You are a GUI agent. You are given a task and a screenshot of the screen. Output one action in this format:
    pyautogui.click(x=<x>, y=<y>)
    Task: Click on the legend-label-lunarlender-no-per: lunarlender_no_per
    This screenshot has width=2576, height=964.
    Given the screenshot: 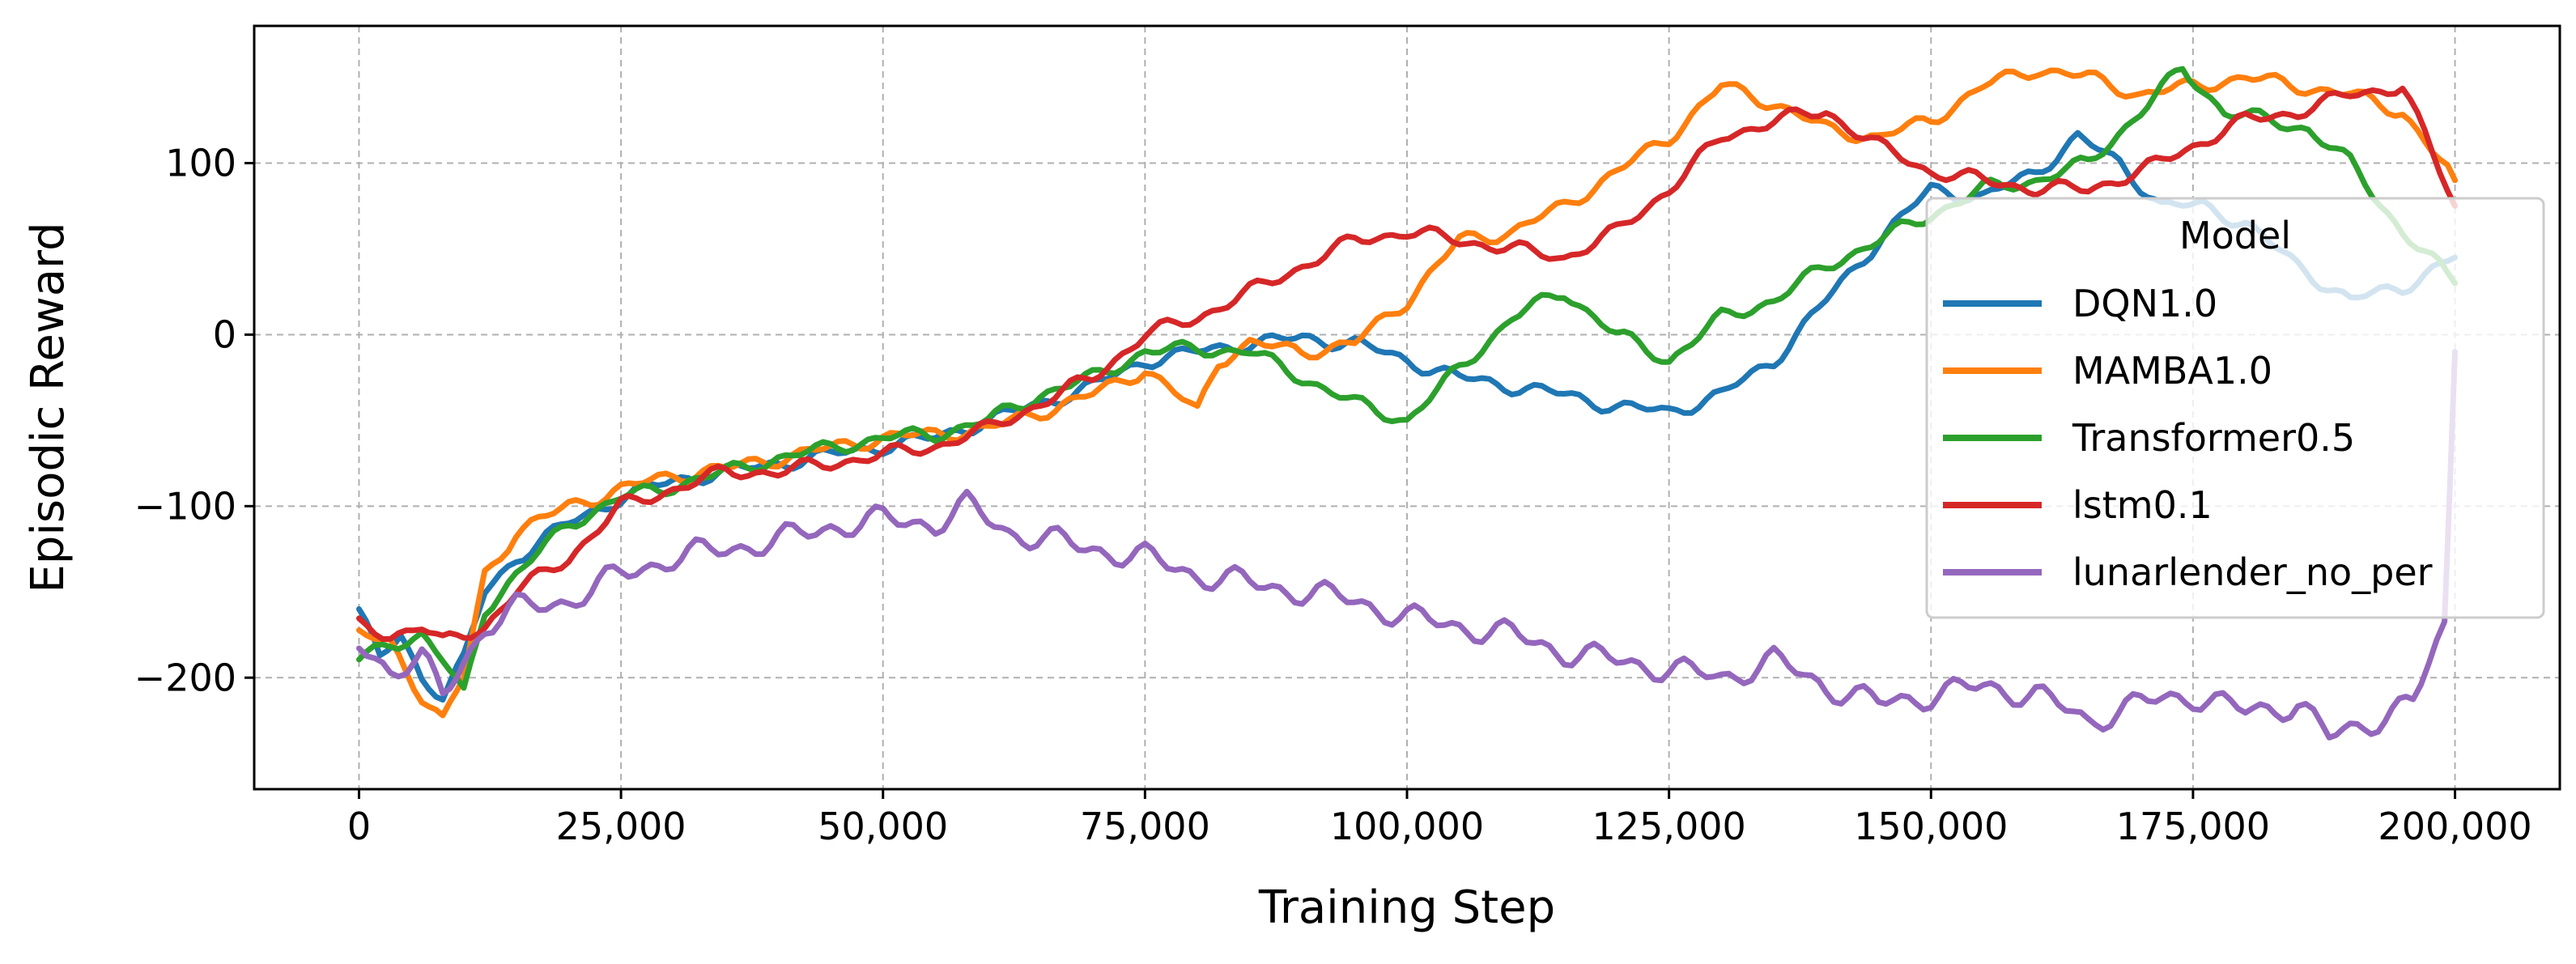 What is the action you would take?
    pyautogui.click(x=2253, y=572)
    